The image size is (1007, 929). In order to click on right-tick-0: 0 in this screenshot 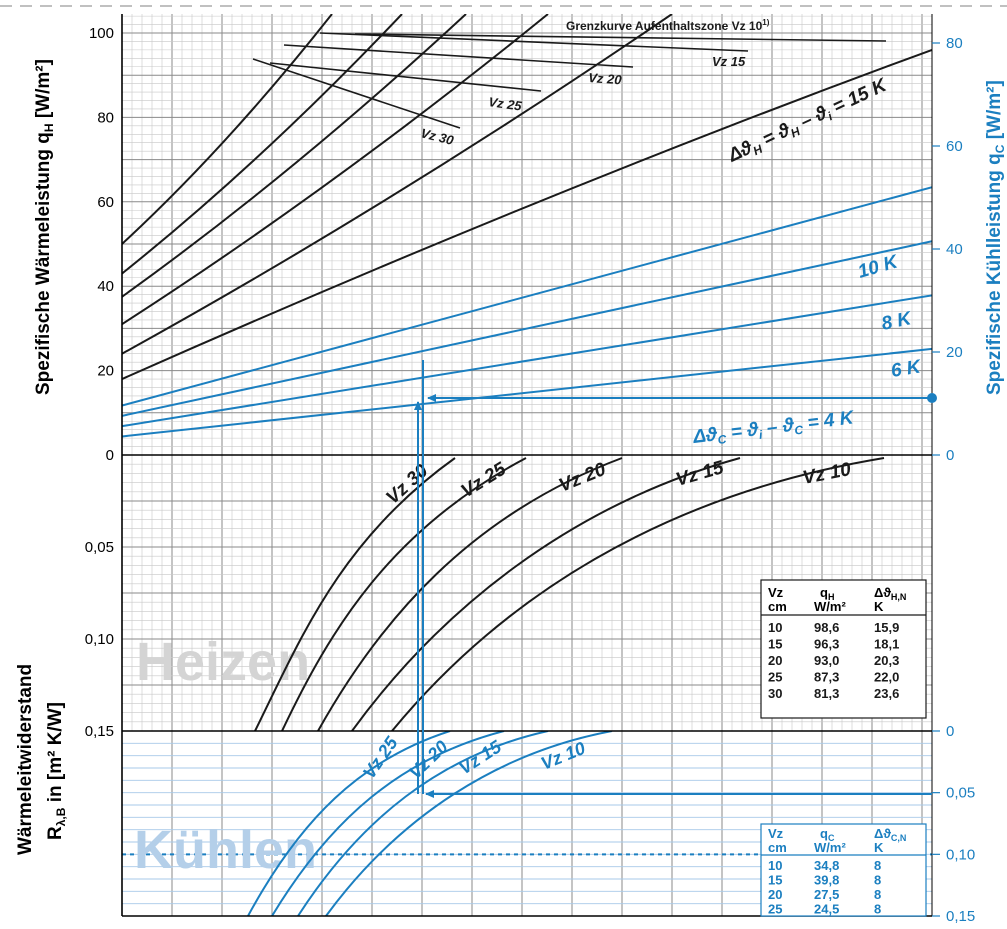, I will do `click(950, 455)`.